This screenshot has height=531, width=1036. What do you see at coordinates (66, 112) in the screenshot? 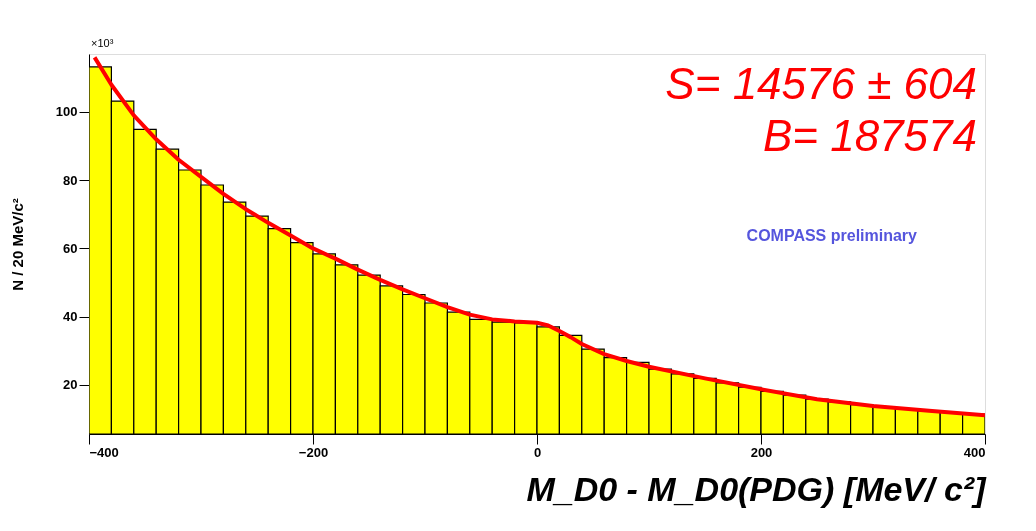
I see `y-tick-label: 100` at bounding box center [66, 112].